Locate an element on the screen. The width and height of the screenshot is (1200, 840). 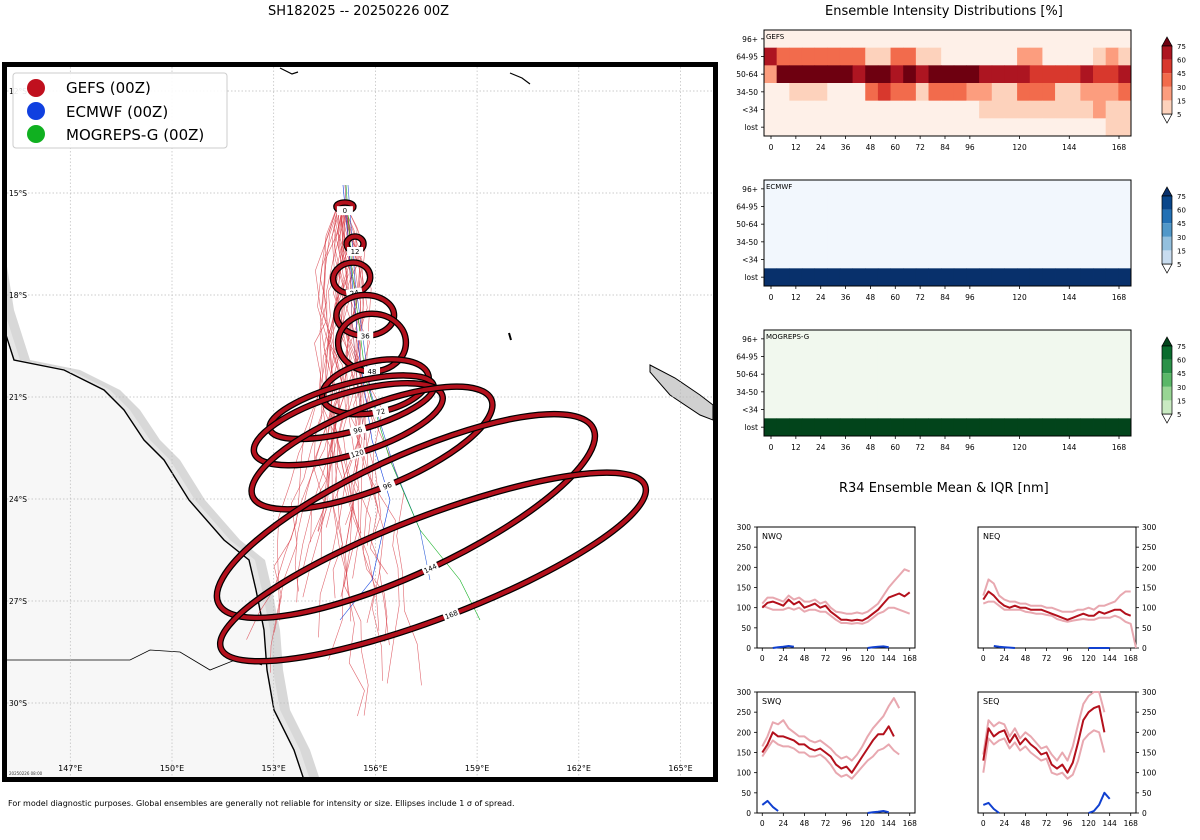
map-legend: GEFS (00Z) ECMWF (00Z) MOGREPS-G (00Z) is located at coordinates (120, 110).